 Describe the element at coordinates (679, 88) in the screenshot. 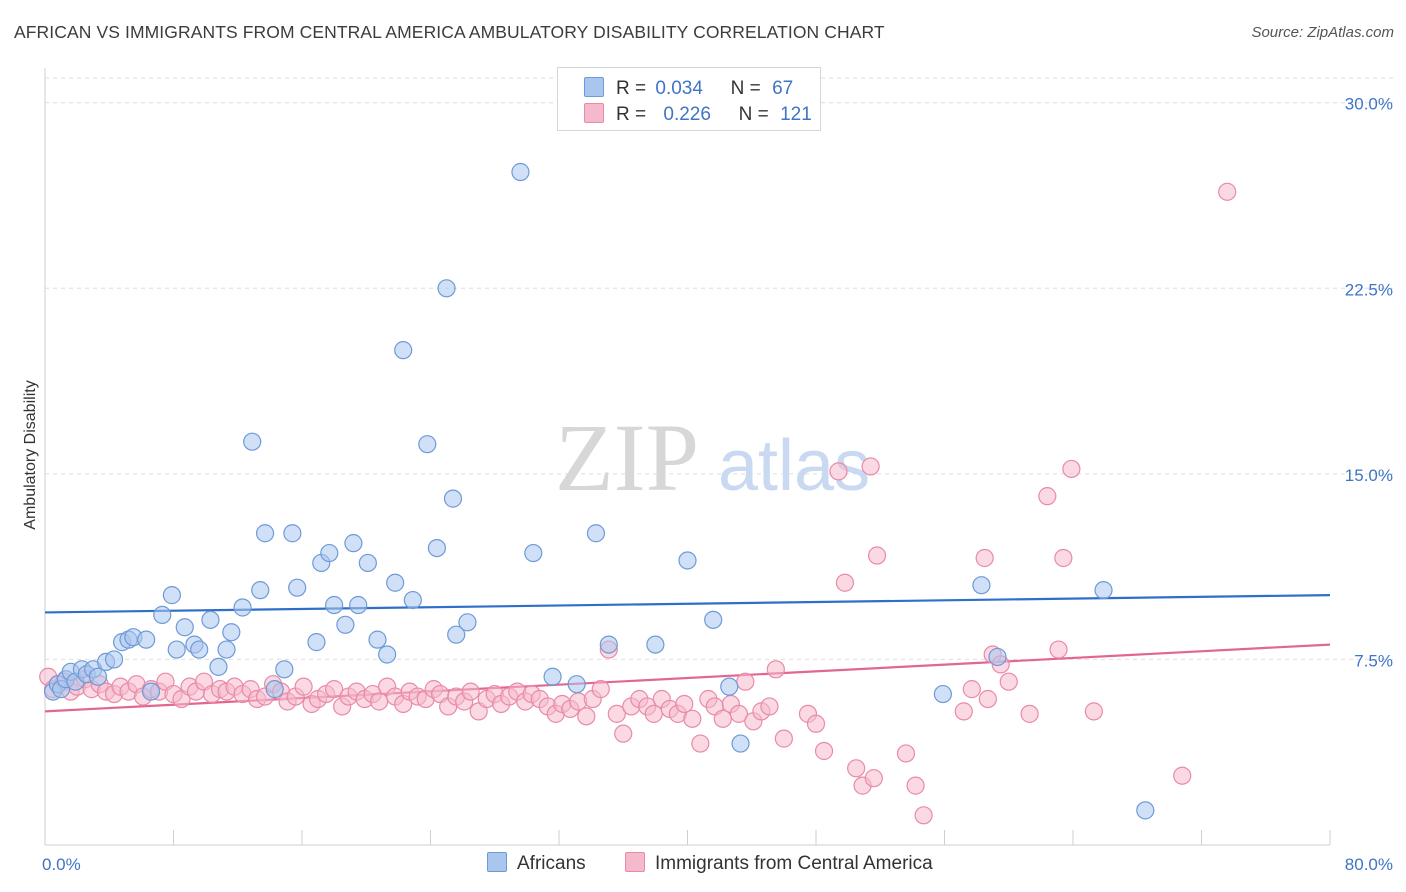

I see `legend-r-value: 0.034` at that location.